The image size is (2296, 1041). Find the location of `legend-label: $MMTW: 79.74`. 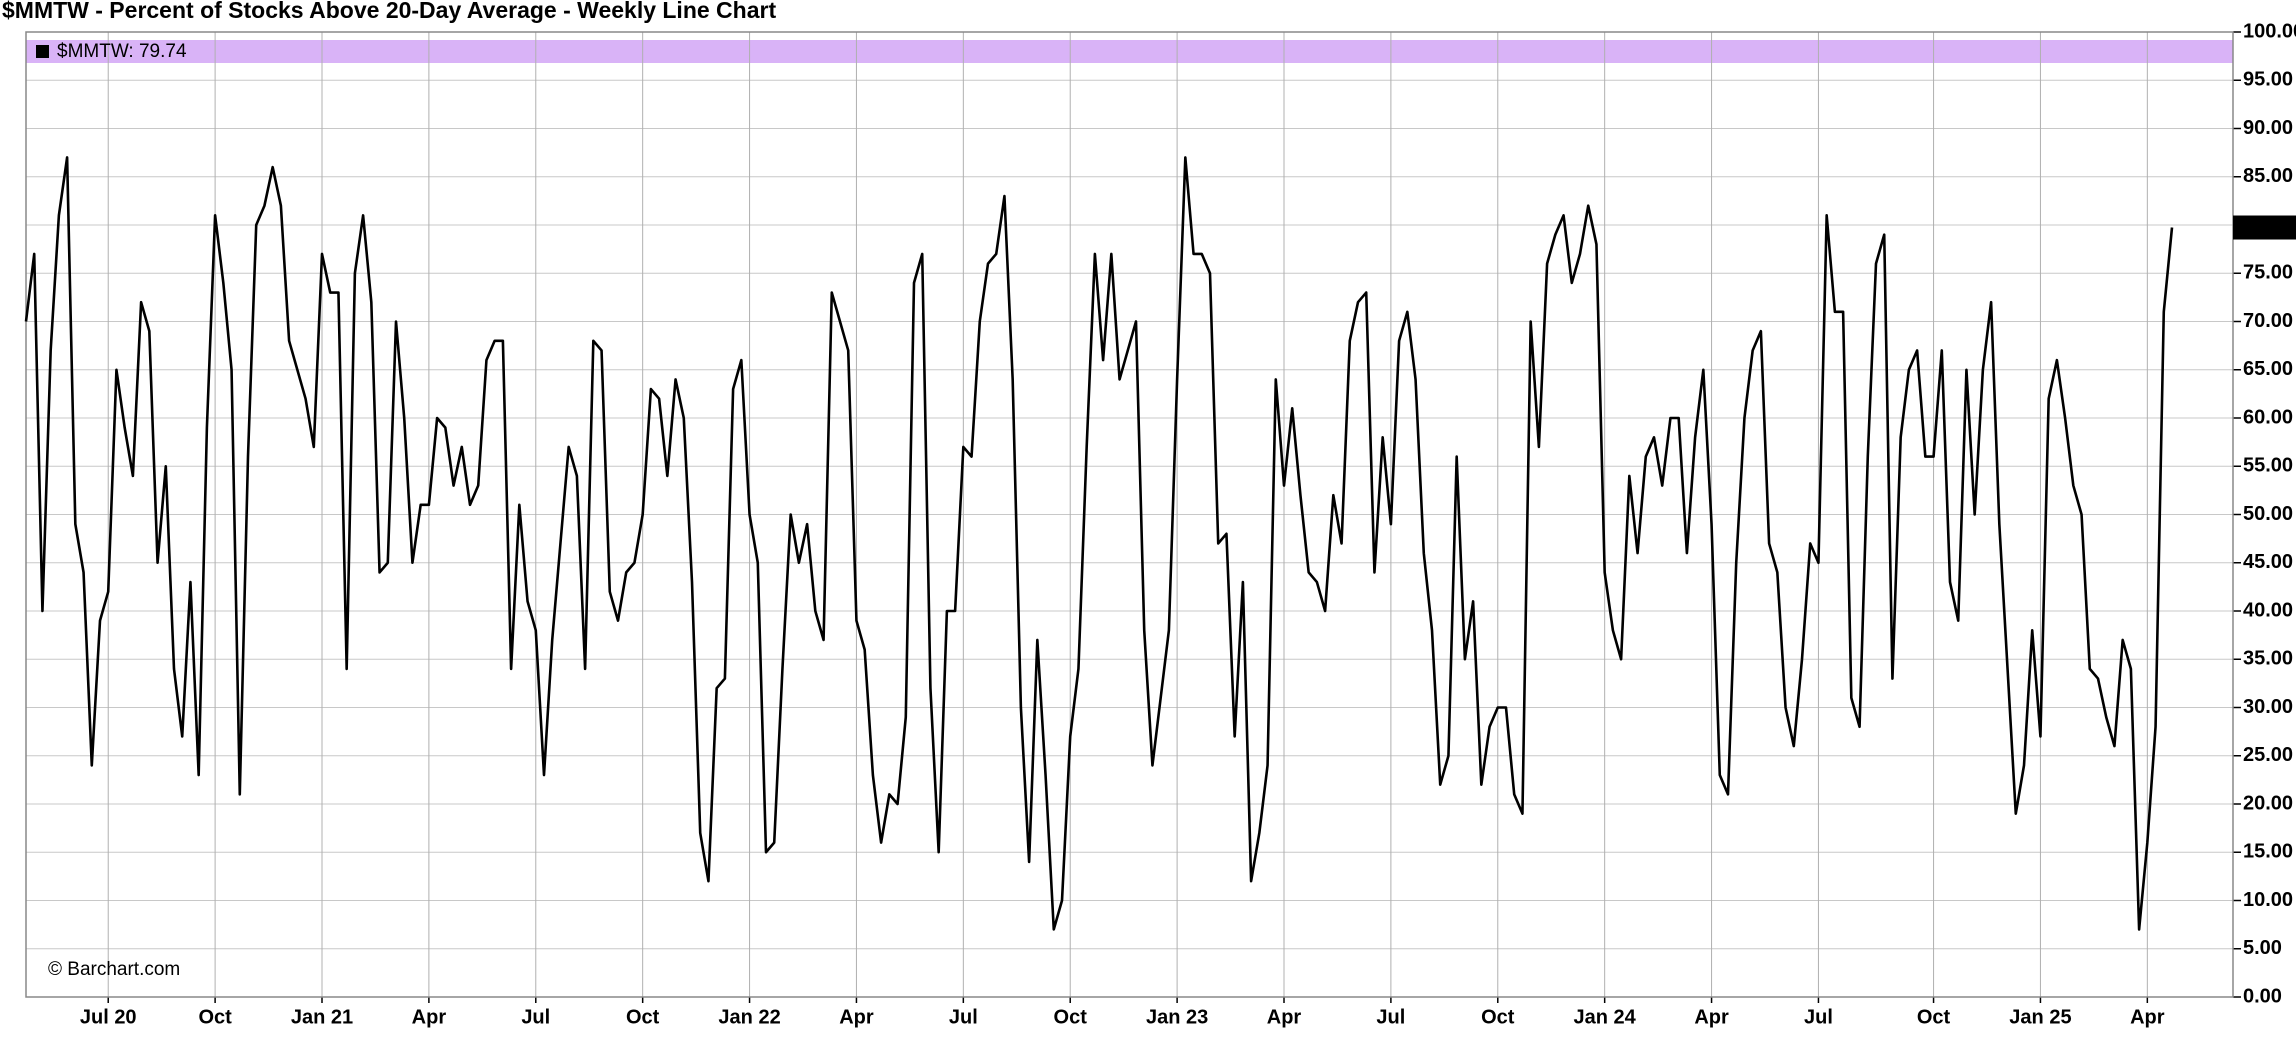

legend-label: $MMTW: 79.74 is located at coordinates (122, 51).